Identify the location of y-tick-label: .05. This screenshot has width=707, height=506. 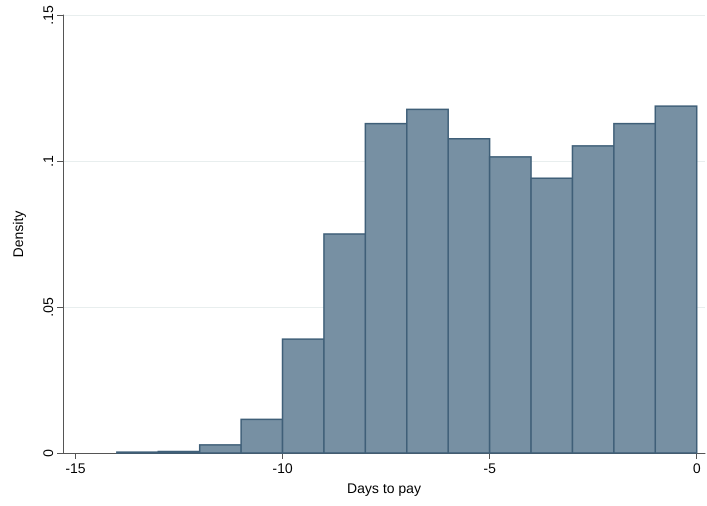
(48, 307).